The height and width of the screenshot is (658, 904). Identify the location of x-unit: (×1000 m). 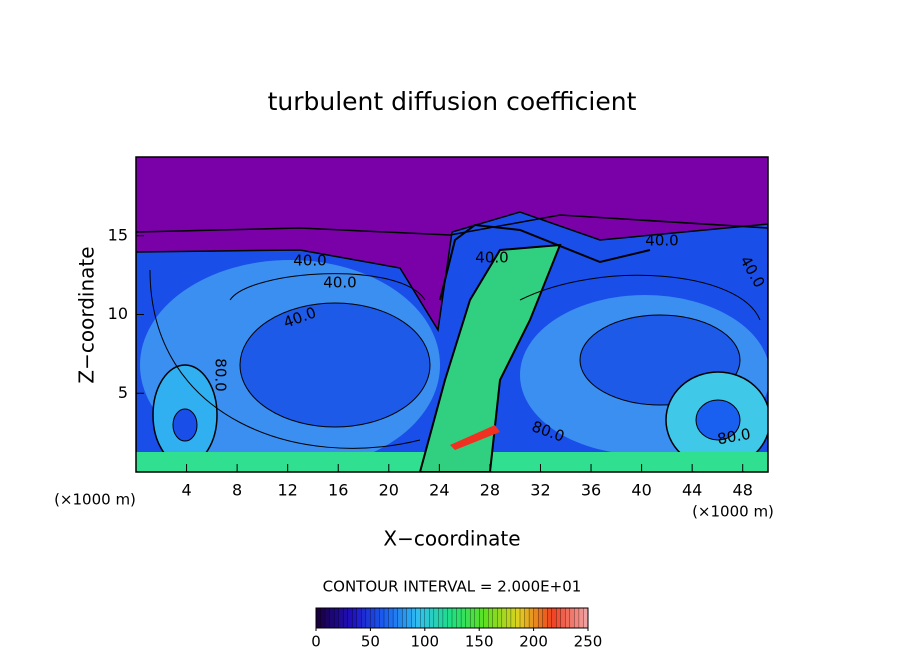
(733, 512).